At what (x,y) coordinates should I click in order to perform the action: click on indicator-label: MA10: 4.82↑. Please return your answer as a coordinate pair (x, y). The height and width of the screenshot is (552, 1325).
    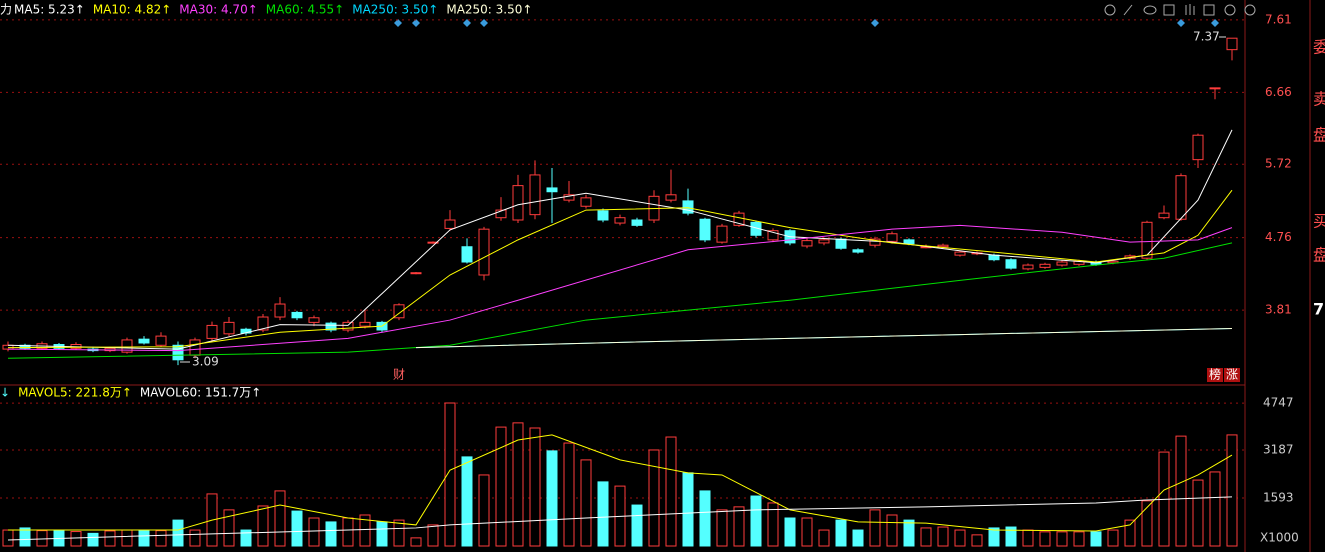
    Looking at the image, I should click on (132, 10).